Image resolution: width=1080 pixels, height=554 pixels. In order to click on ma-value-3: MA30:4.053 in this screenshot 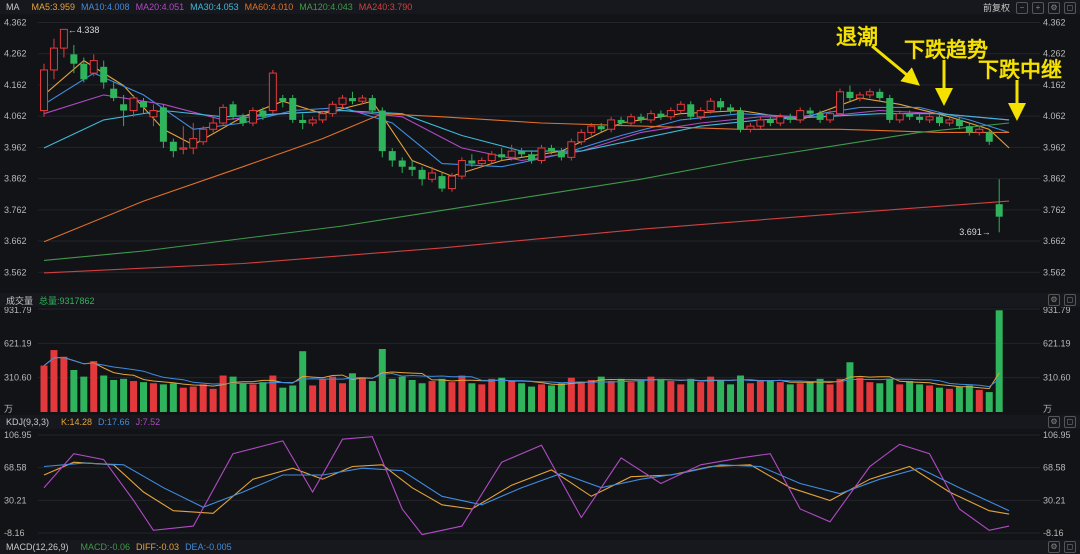, I will do `click(214, 7)`.